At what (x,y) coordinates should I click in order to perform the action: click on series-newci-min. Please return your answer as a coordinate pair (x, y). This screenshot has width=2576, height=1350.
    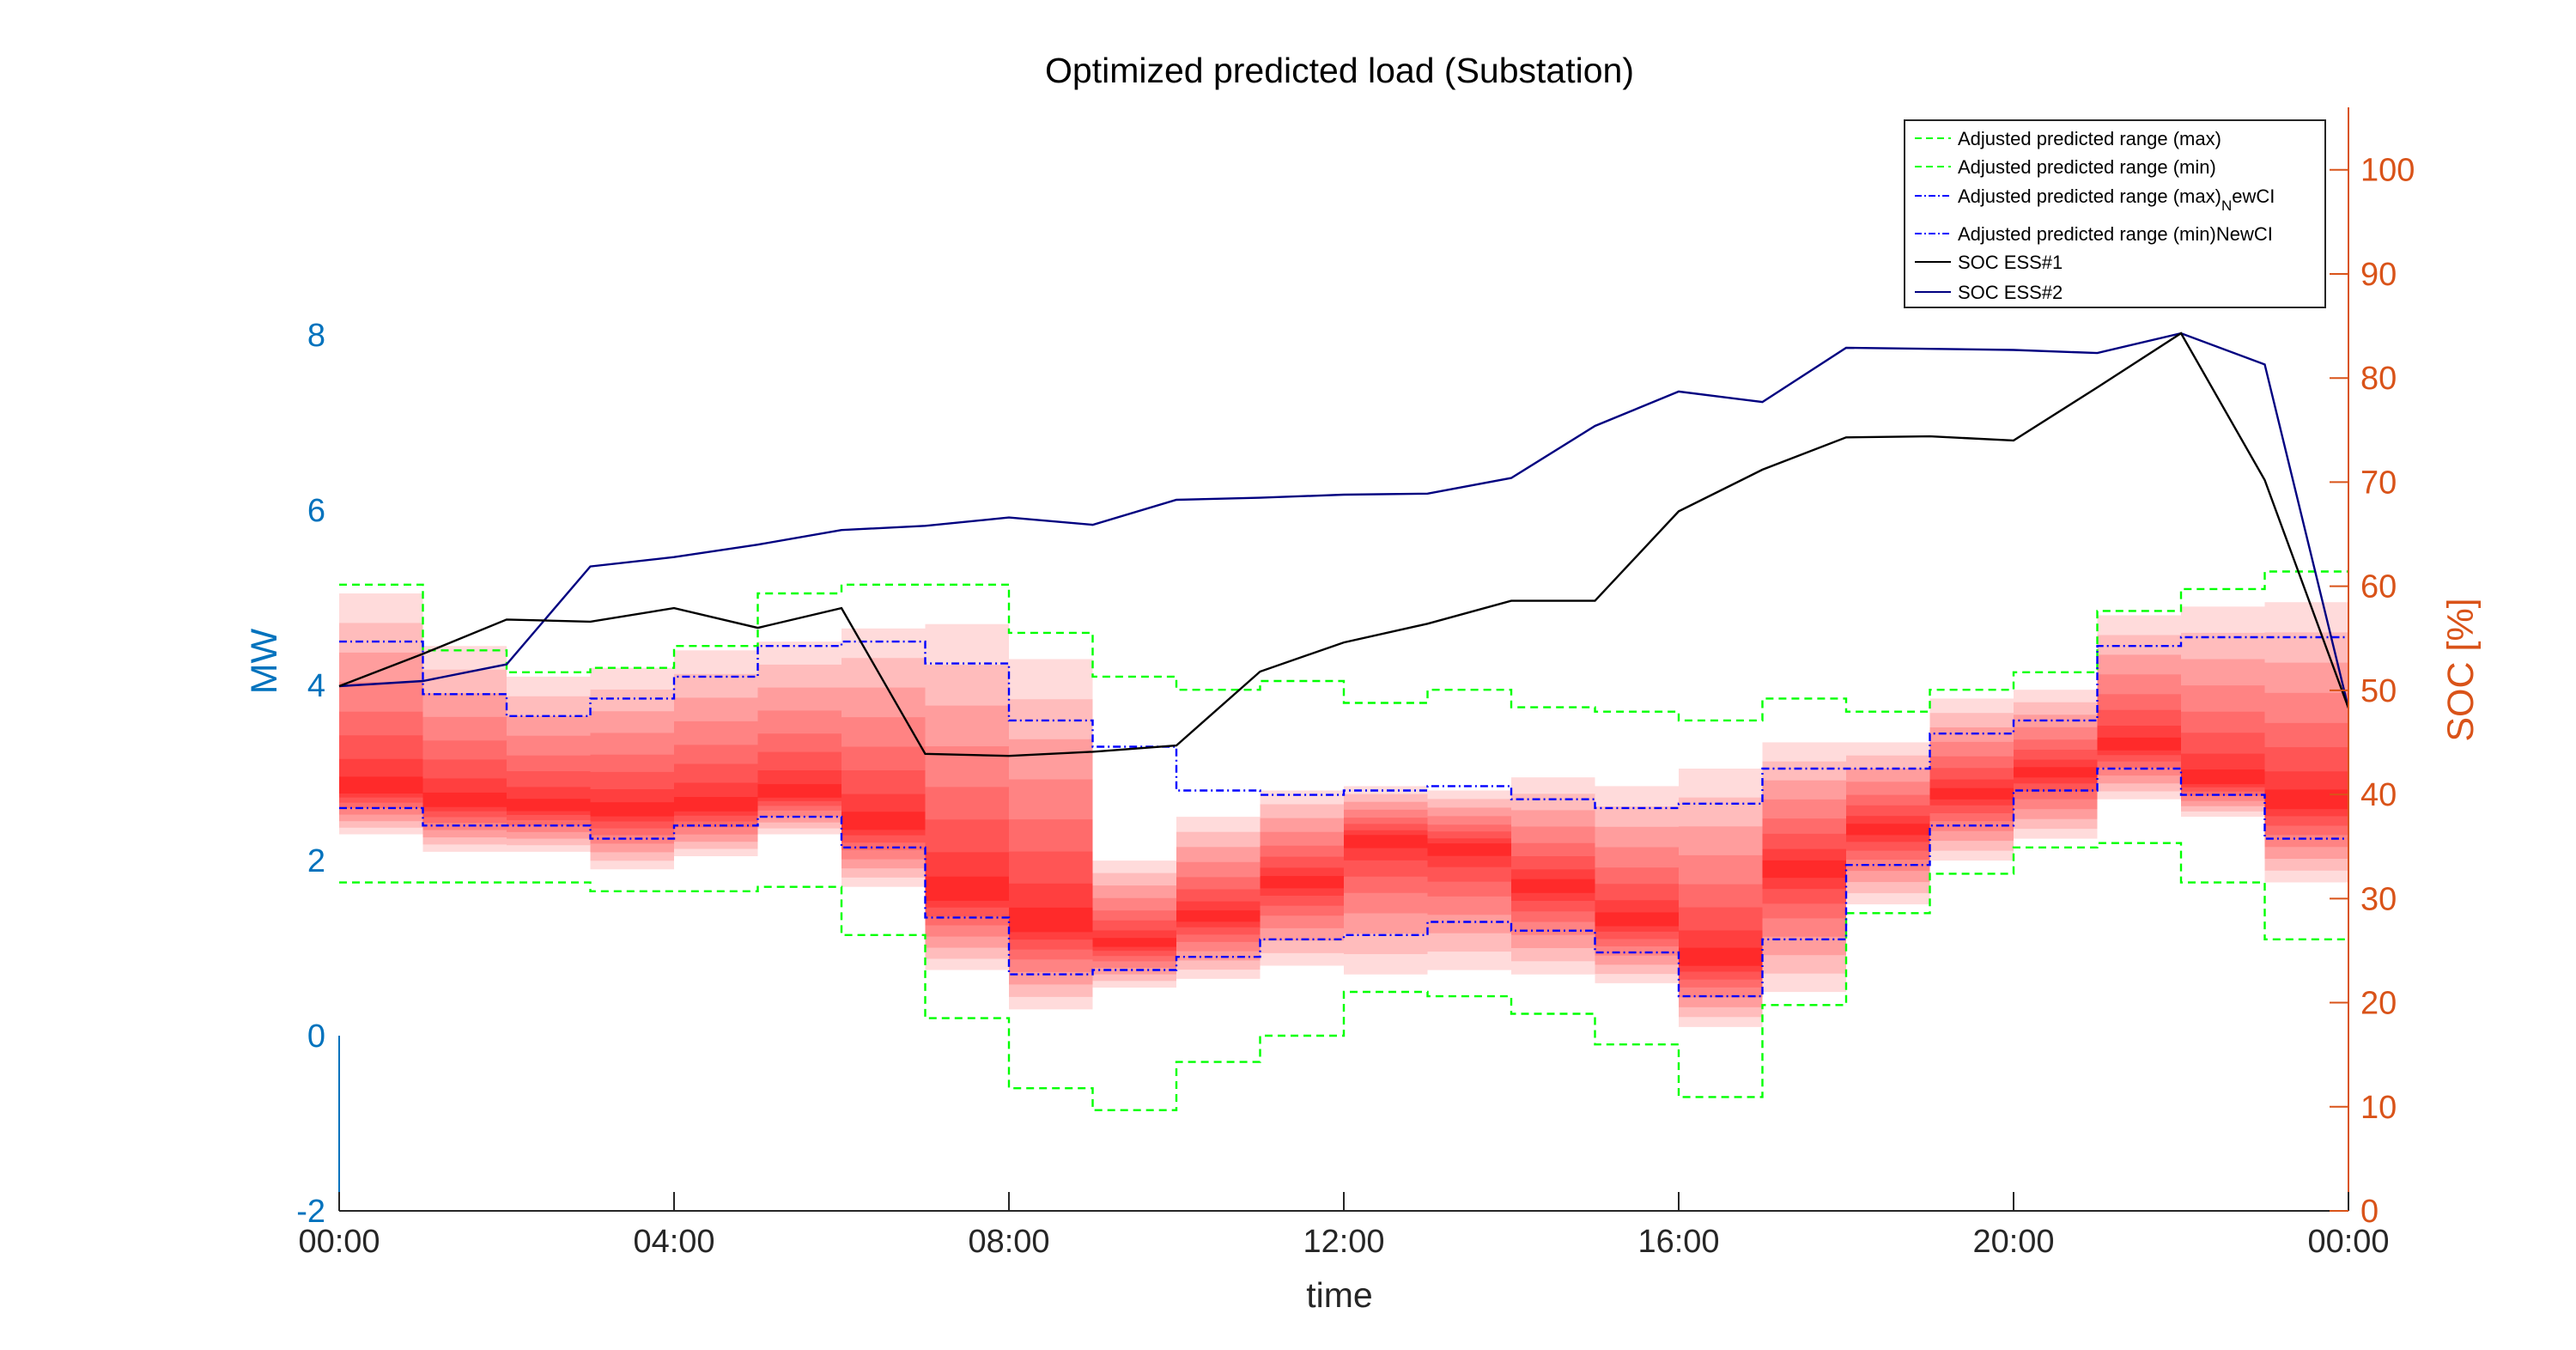
    Looking at the image, I should click on (1343, 883).